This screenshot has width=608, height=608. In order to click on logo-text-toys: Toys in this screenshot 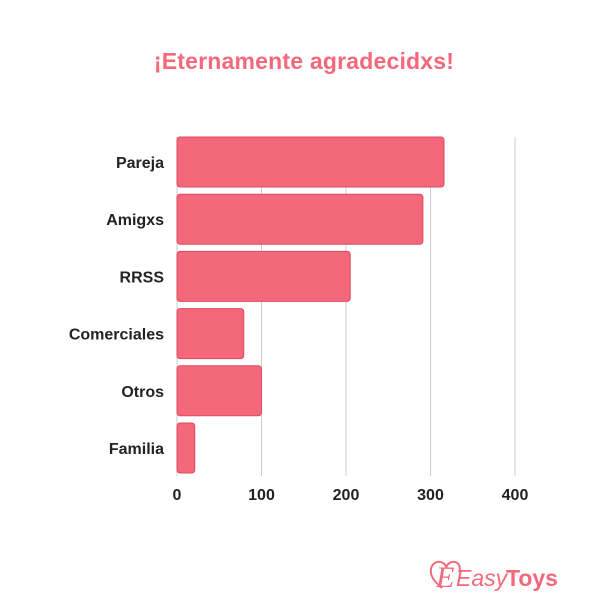, I will do `click(532, 578)`.